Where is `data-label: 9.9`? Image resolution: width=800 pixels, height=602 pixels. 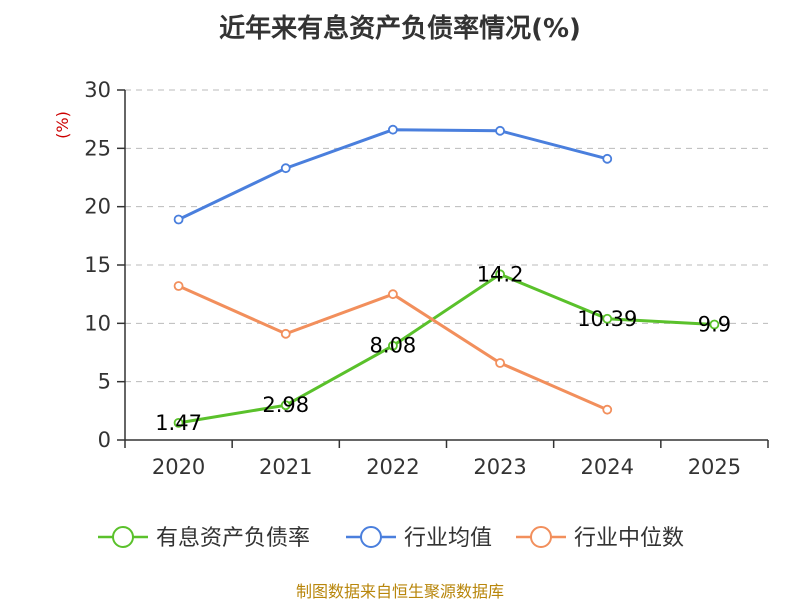 data-label: 9.9 is located at coordinates (714, 325).